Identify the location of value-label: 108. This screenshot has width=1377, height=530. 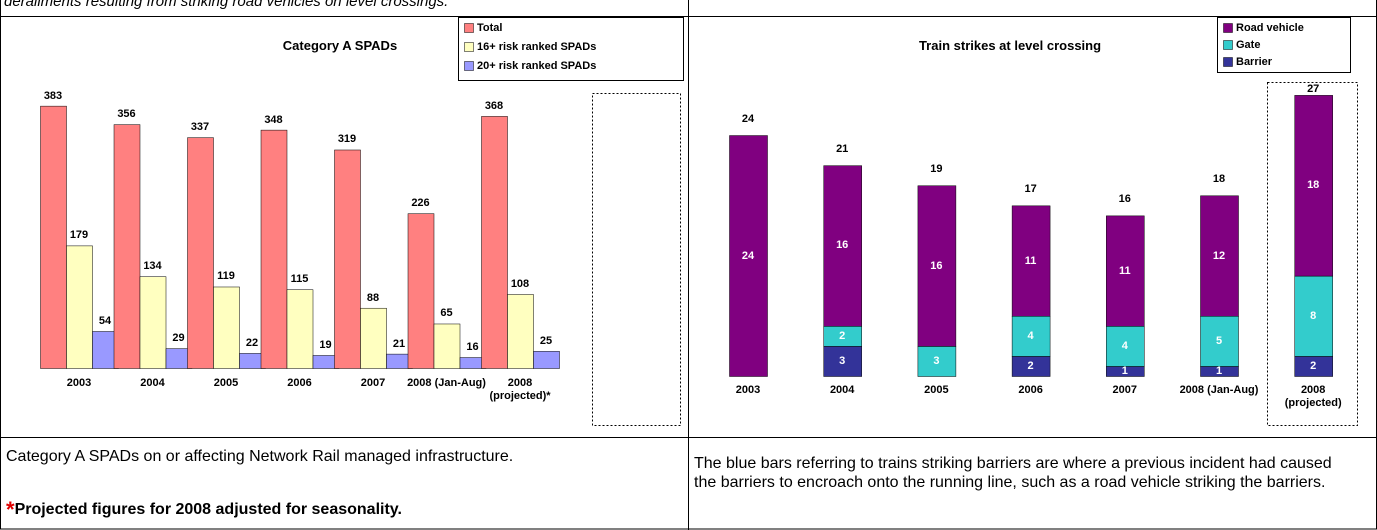
(520, 284).